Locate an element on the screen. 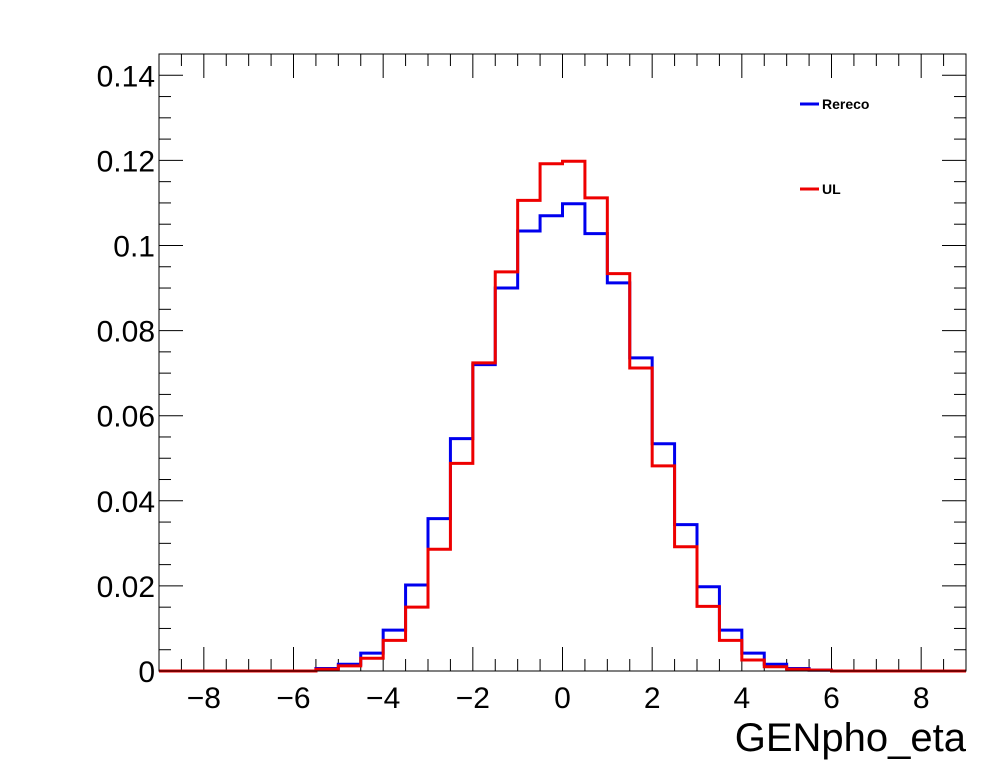 The height and width of the screenshot is (772, 996). x-tick-label: −6 is located at coordinates (293, 698).